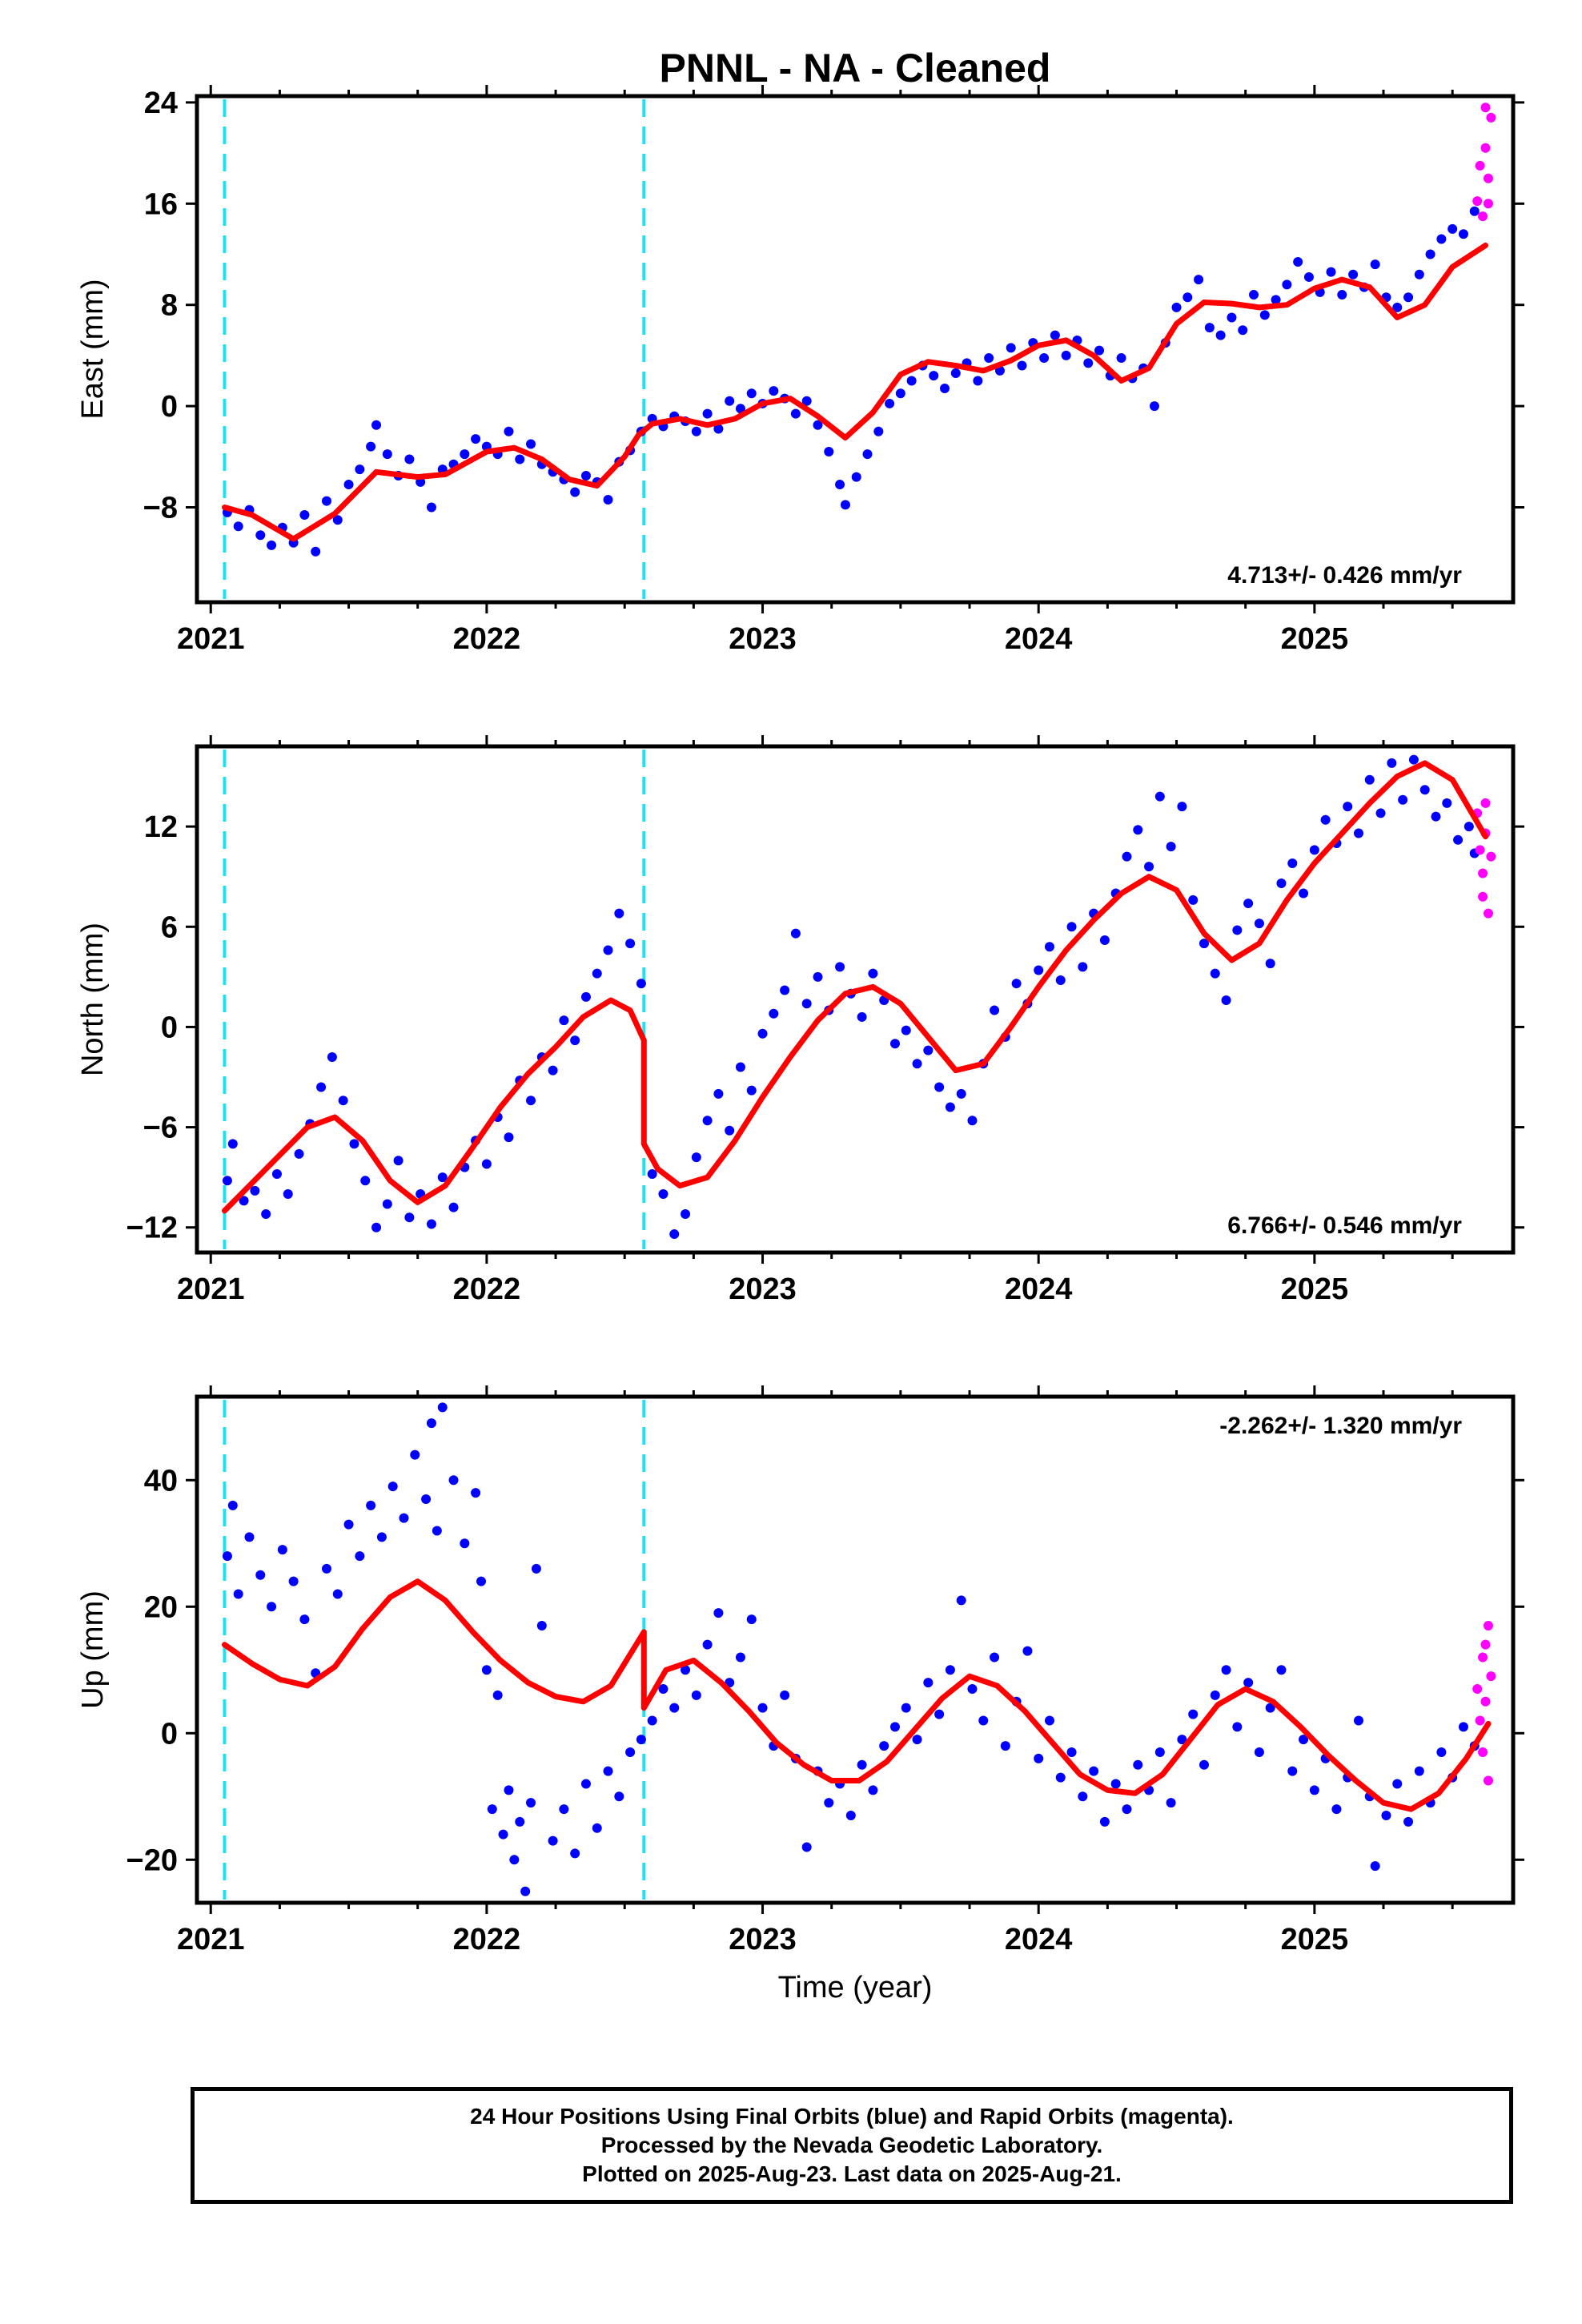 The image size is (1582, 2324). I want to click on model-fit-curve, so click(857, 1695).